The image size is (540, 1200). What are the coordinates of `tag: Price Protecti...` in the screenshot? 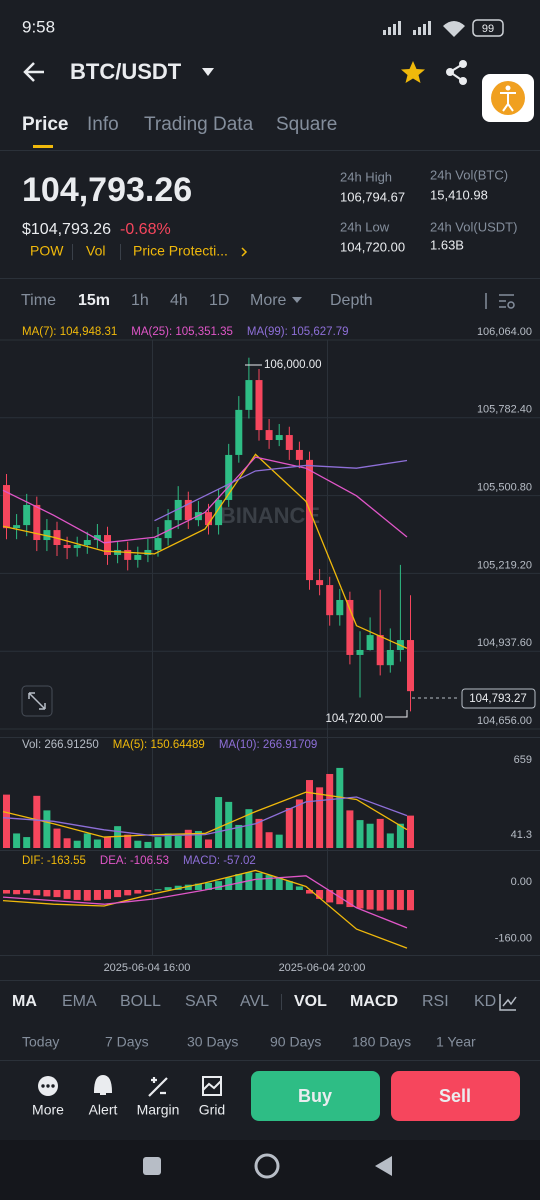 It's located at (180, 251).